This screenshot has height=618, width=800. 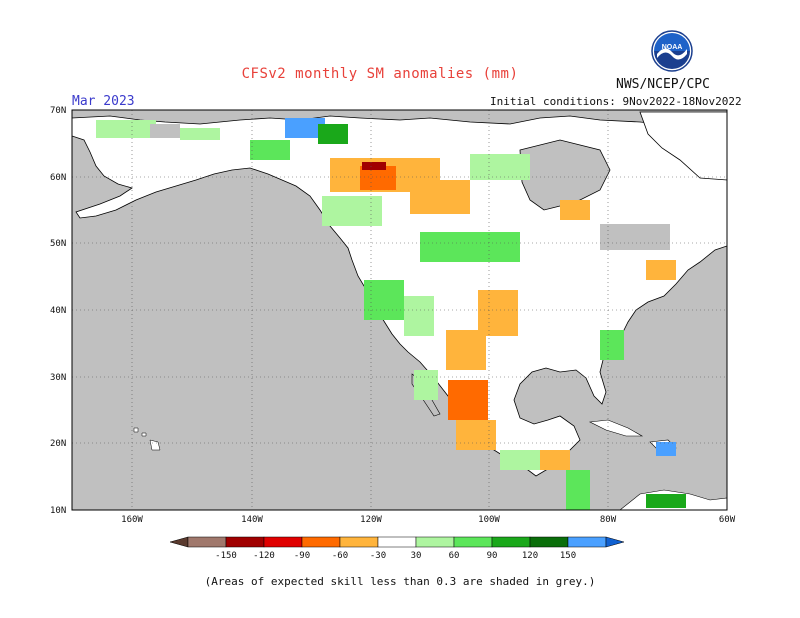 I want to click on colorbar-label: -90, so click(x=302, y=556).